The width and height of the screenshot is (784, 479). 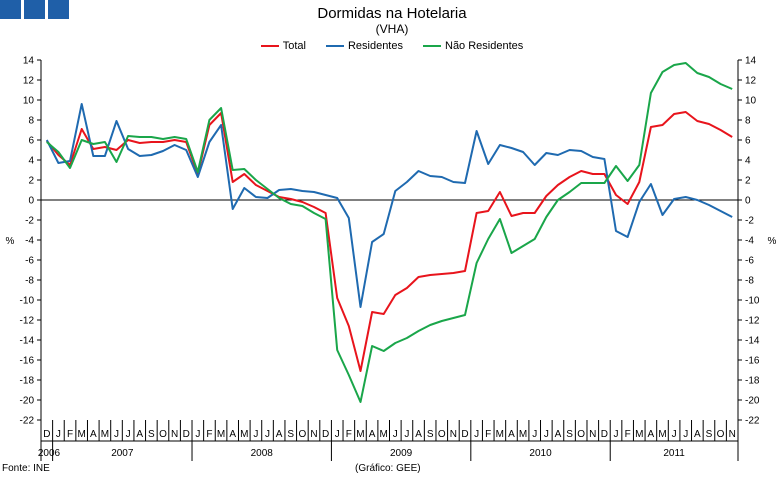 I want to click on y-tick-label-left: 12, so click(x=29, y=81).